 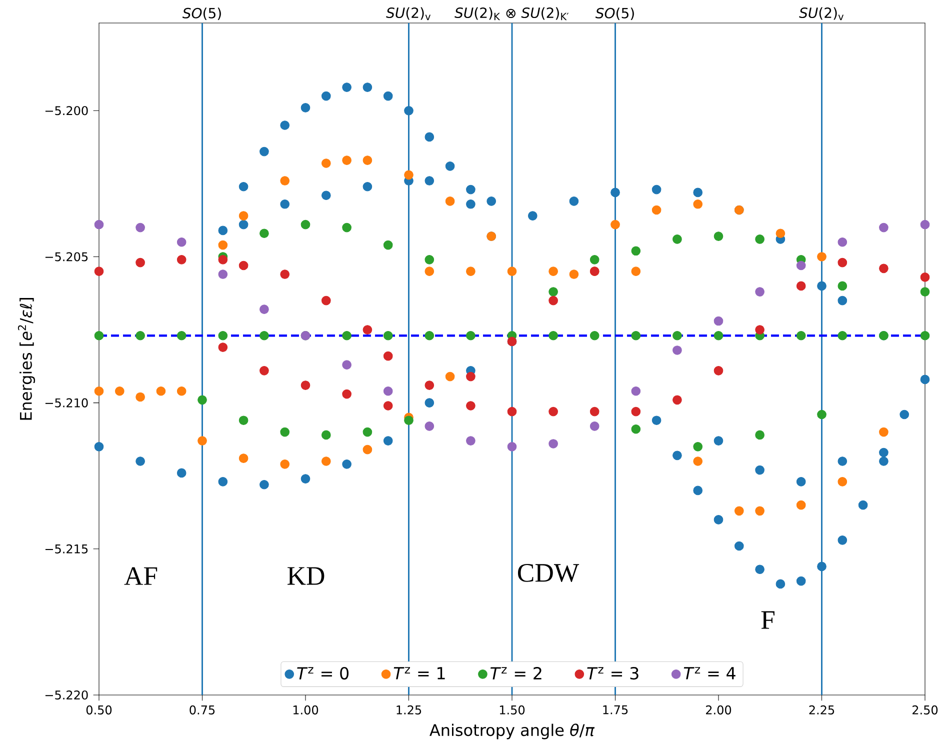 I want to click on x-tick-label: 2.25, so click(x=821, y=709).